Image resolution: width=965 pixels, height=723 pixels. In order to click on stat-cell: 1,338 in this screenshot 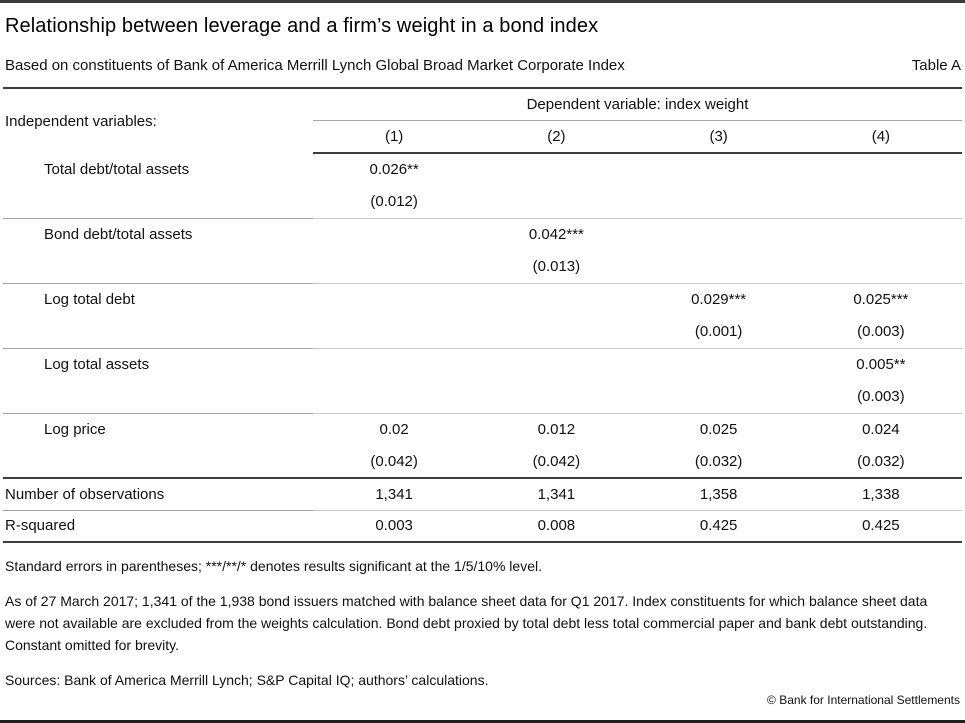, I will do `click(880, 494)`.